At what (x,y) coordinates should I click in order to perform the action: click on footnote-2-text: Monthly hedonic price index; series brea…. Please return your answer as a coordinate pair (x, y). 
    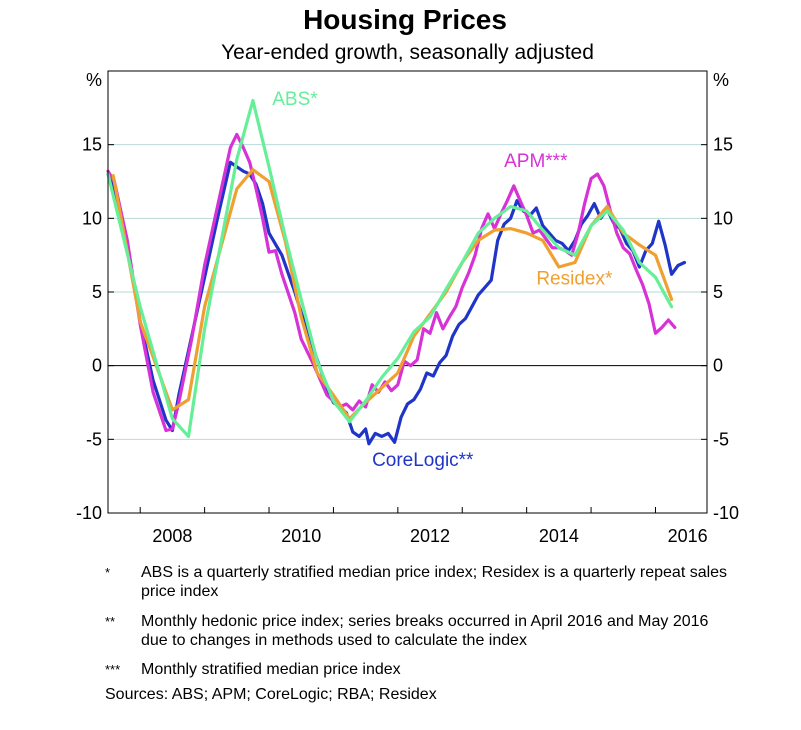
    Looking at the image, I should click on (425, 631).